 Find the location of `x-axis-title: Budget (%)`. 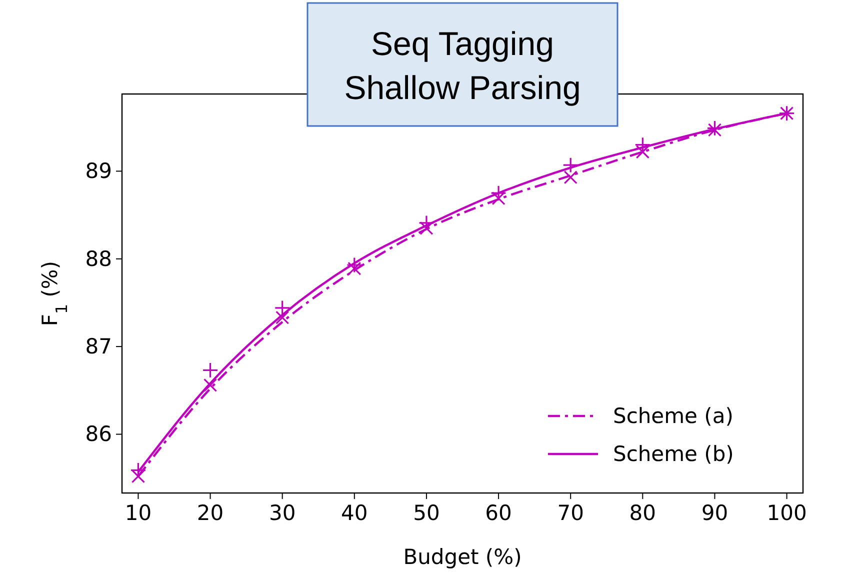

x-axis-title: Budget (%) is located at coordinates (462, 557).